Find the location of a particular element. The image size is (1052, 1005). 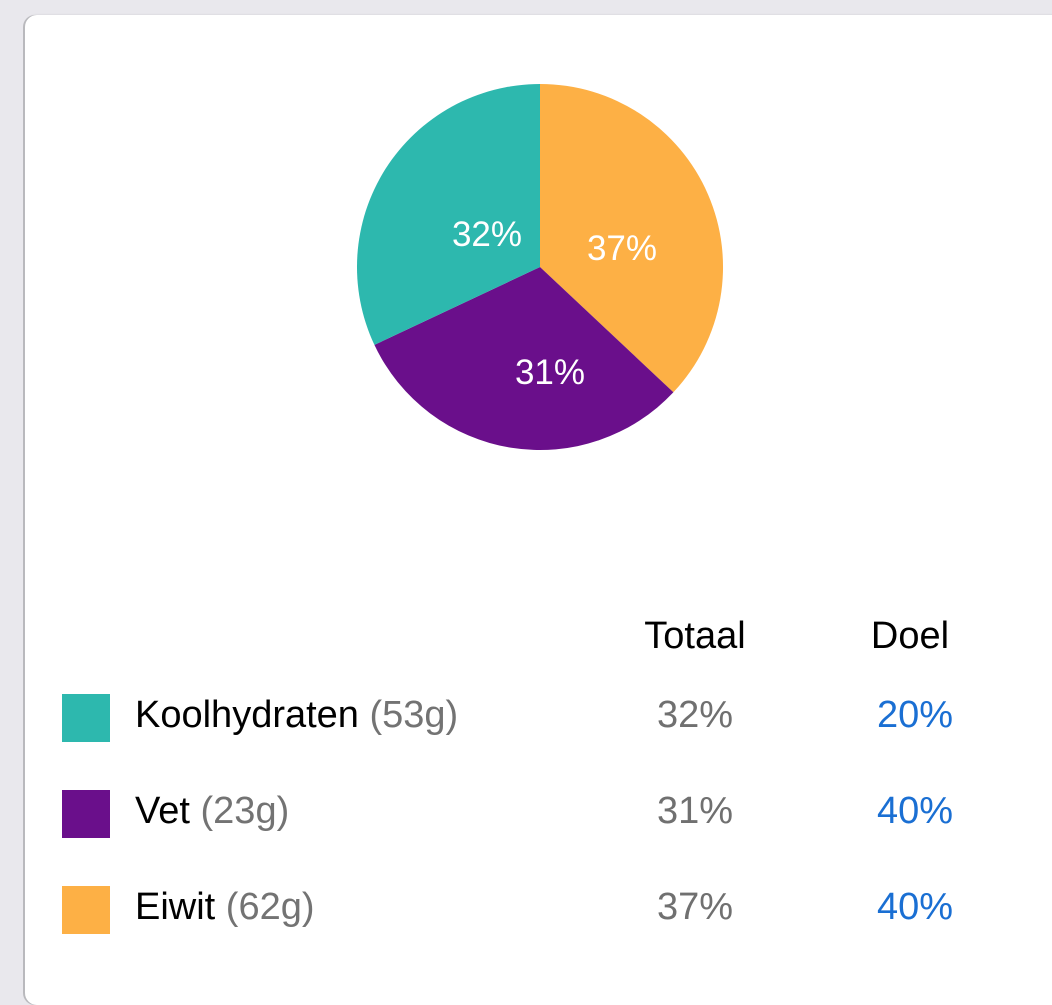

macro-name: Koolhydraten (53g) is located at coordinates (296, 715).